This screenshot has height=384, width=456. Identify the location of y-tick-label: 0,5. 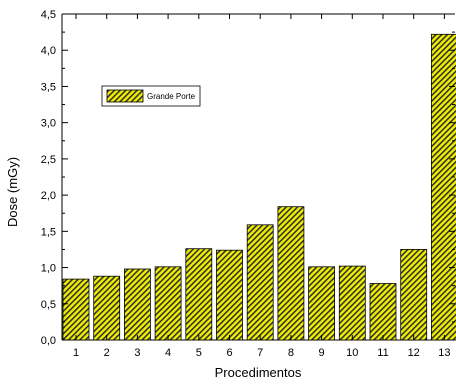
(48, 305).